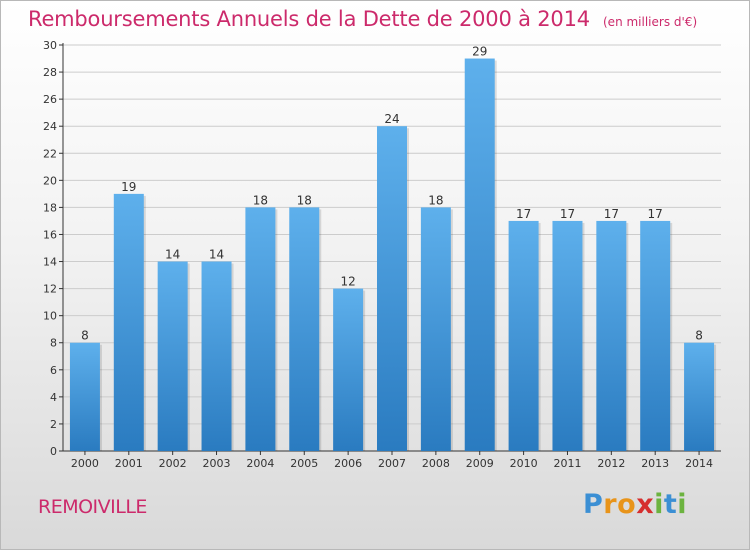 The image size is (750, 550). I want to click on logo-letter: P, so click(593, 504).